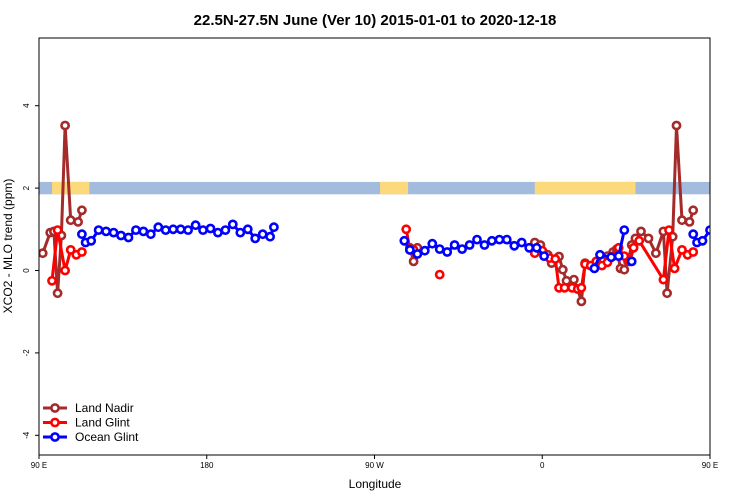 Image resolution: width=750 pixels, height=500 pixels. I want to click on legend-label: Land Nadir, so click(104, 408).